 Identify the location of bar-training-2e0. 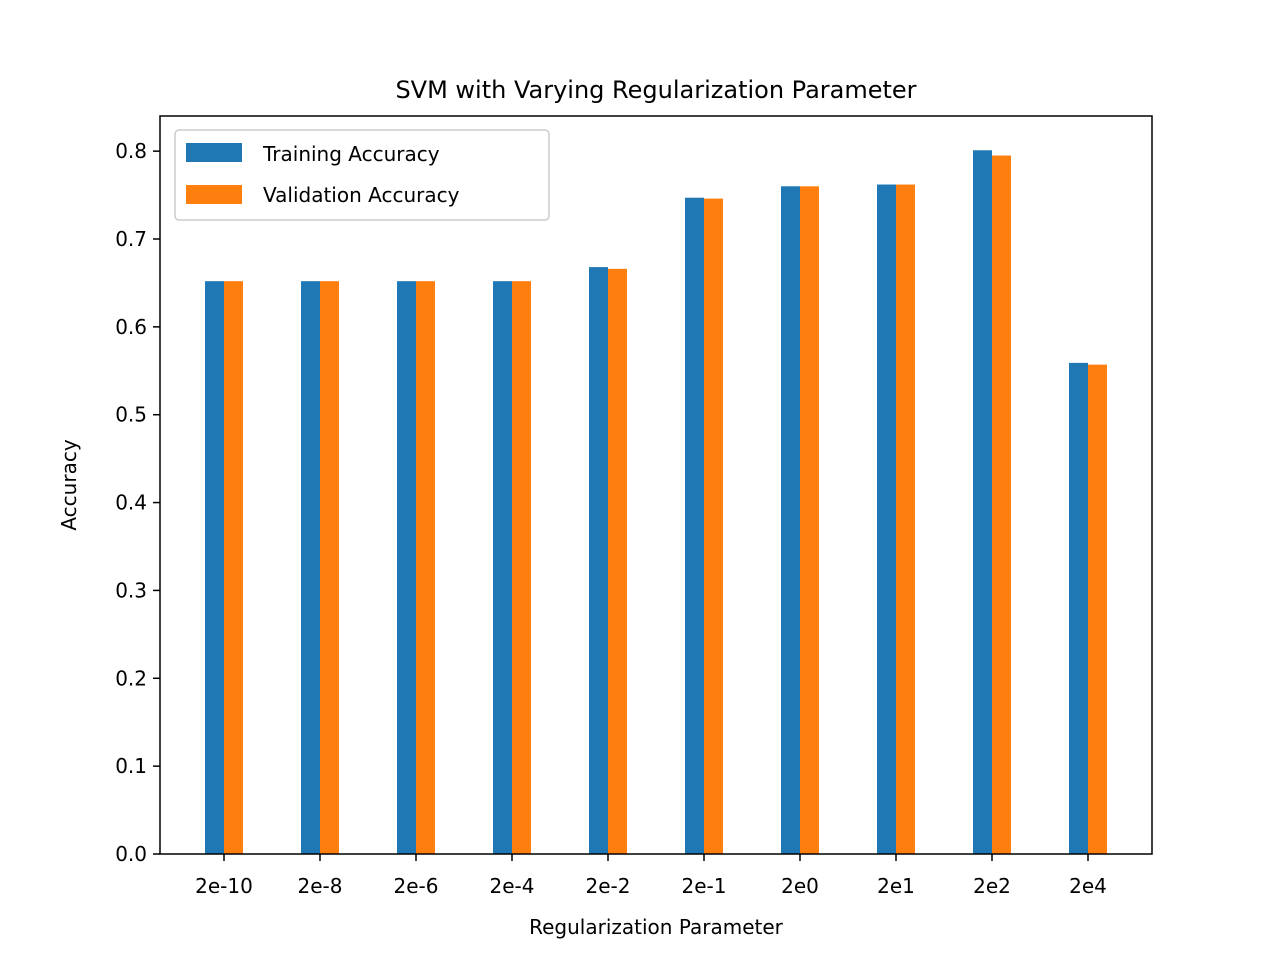
(790, 520).